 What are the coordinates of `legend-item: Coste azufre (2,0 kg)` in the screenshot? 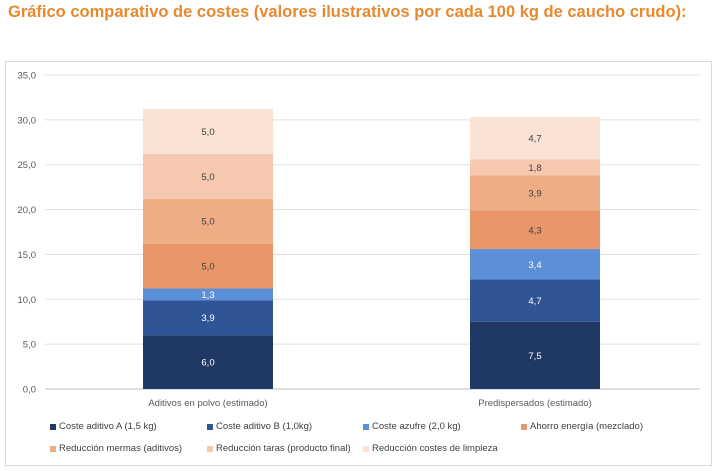 It's located at (412, 426).